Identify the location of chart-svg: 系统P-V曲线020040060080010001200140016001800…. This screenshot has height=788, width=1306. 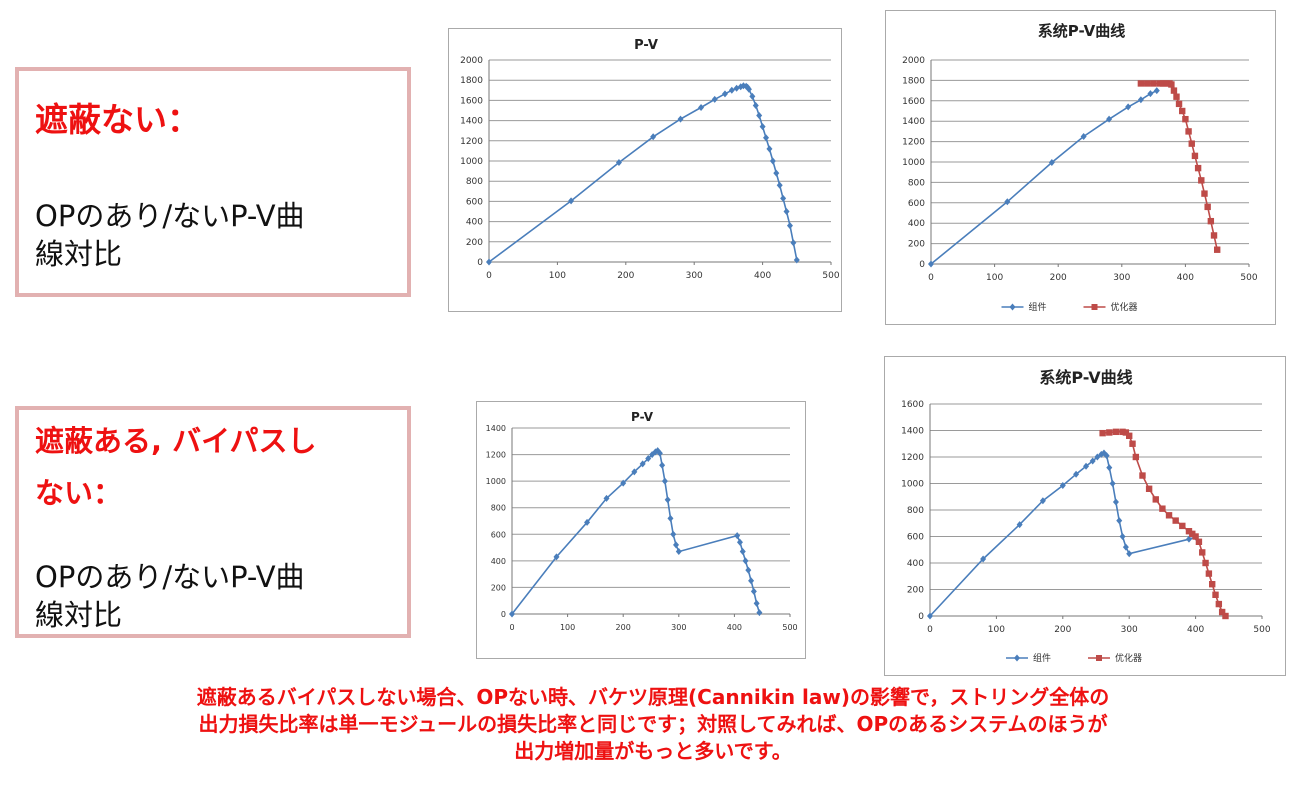
(1080, 167).